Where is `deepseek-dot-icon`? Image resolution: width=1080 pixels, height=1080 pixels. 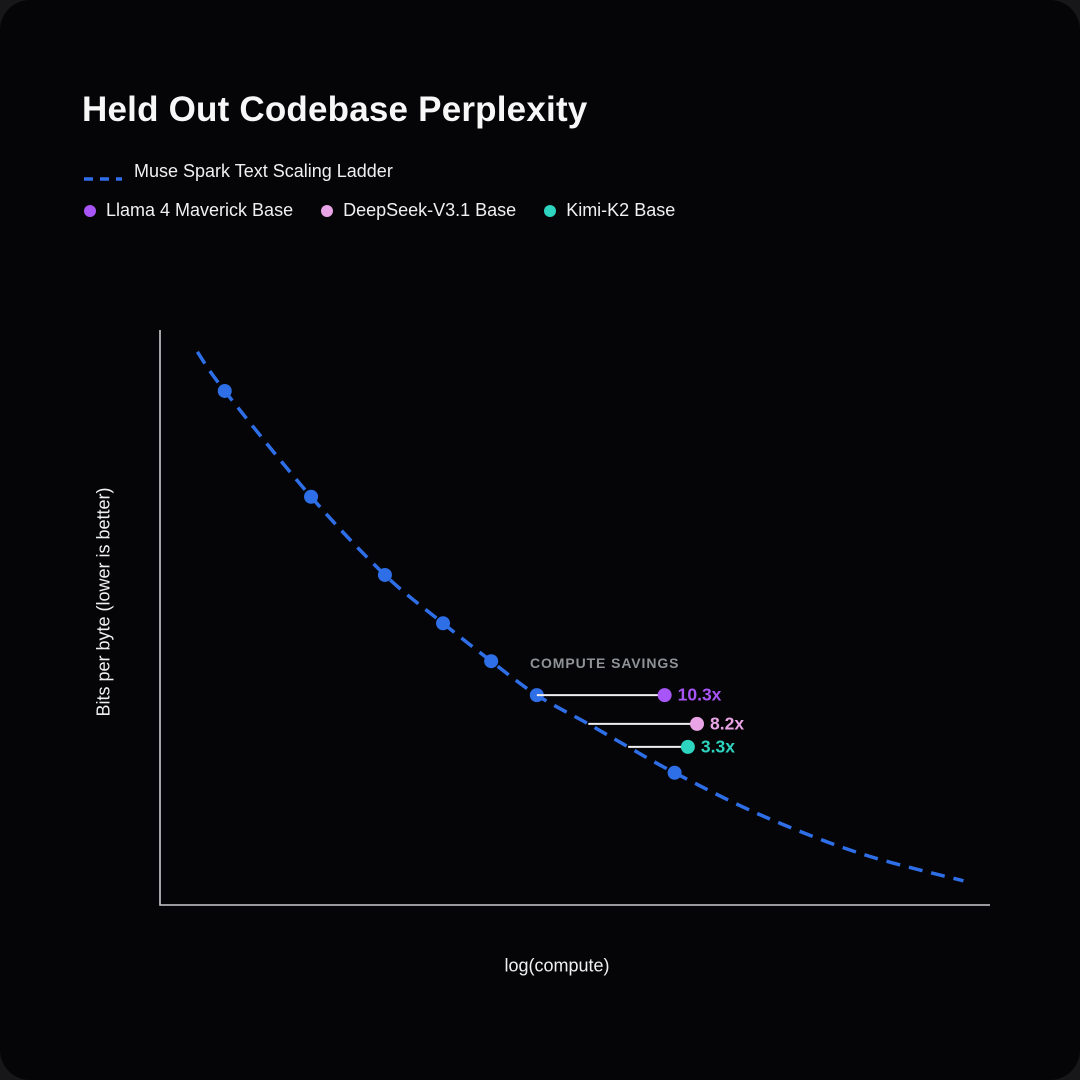 deepseek-dot-icon is located at coordinates (327, 210).